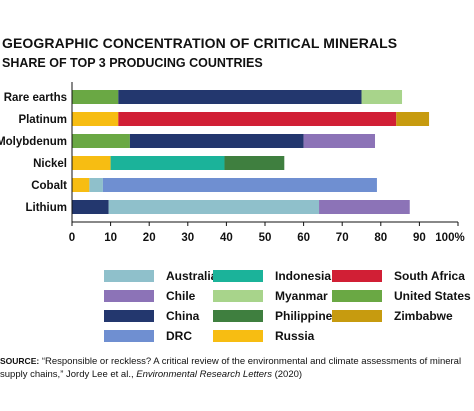 This screenshot has height=411, width=474. What do you see at coordinates (301, 296) in the screenshot?
I see `legend-label: Myanmar` at bounding box center [301, 296].